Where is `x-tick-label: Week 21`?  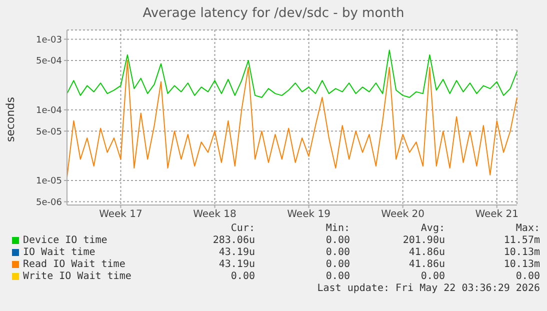
x-tick-label: Week 21 is located at coordinates (497, 214).